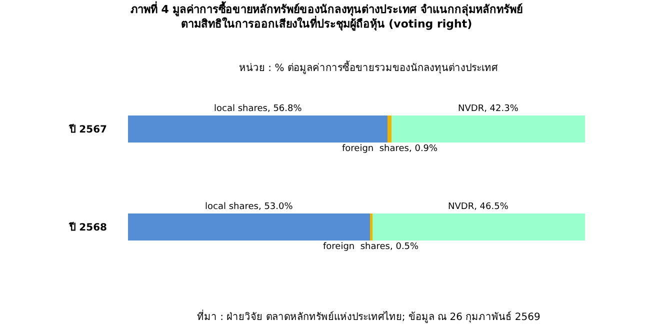 This screenshot has width=653, height=331. What do you see at coordinates (88, 228) in the screenshot?
I see `y-tick-label: ปี 2568` at bounding box center [88, 228].